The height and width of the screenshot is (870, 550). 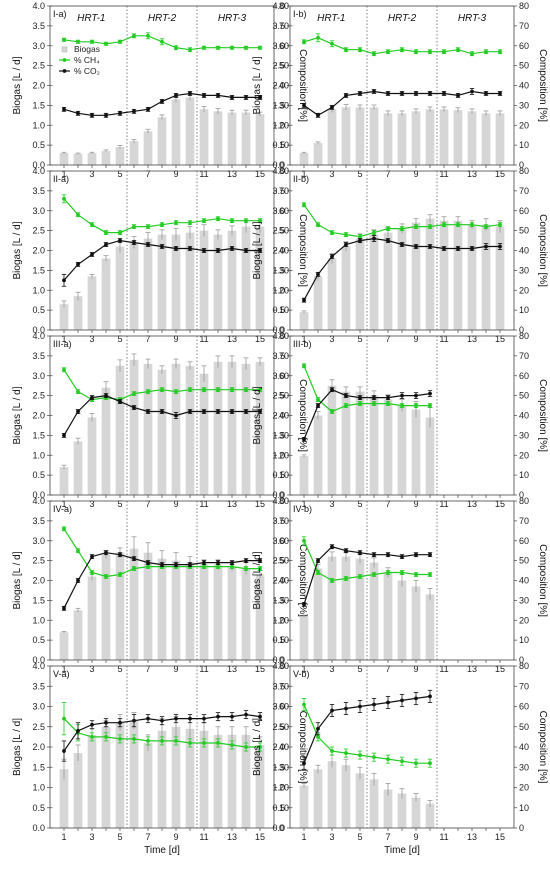 I want to click on x-tick-label: 5, so click(x=359, y=174).